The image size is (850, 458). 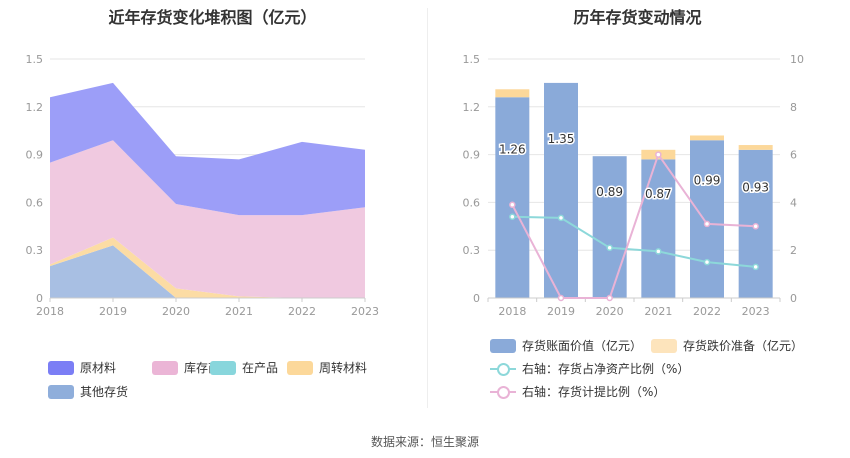 I want to click on left-y-tick-label: 1.5, so click(x=35, y=59).